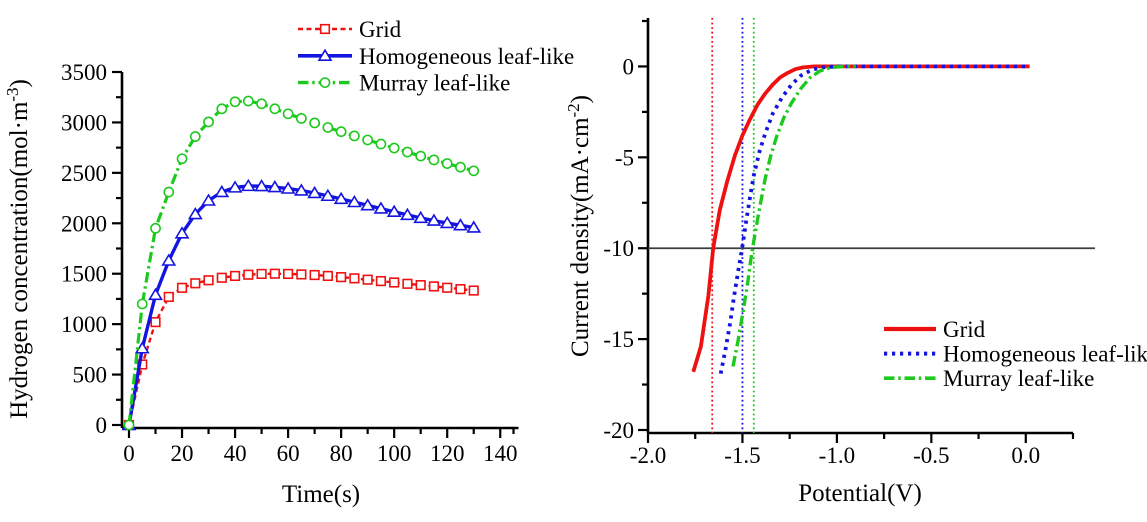 The image size is (1147, 522). Describe the element at coordinates (648, 455) in the screenshot. I see `x-tick-label: -2.0` at that location.